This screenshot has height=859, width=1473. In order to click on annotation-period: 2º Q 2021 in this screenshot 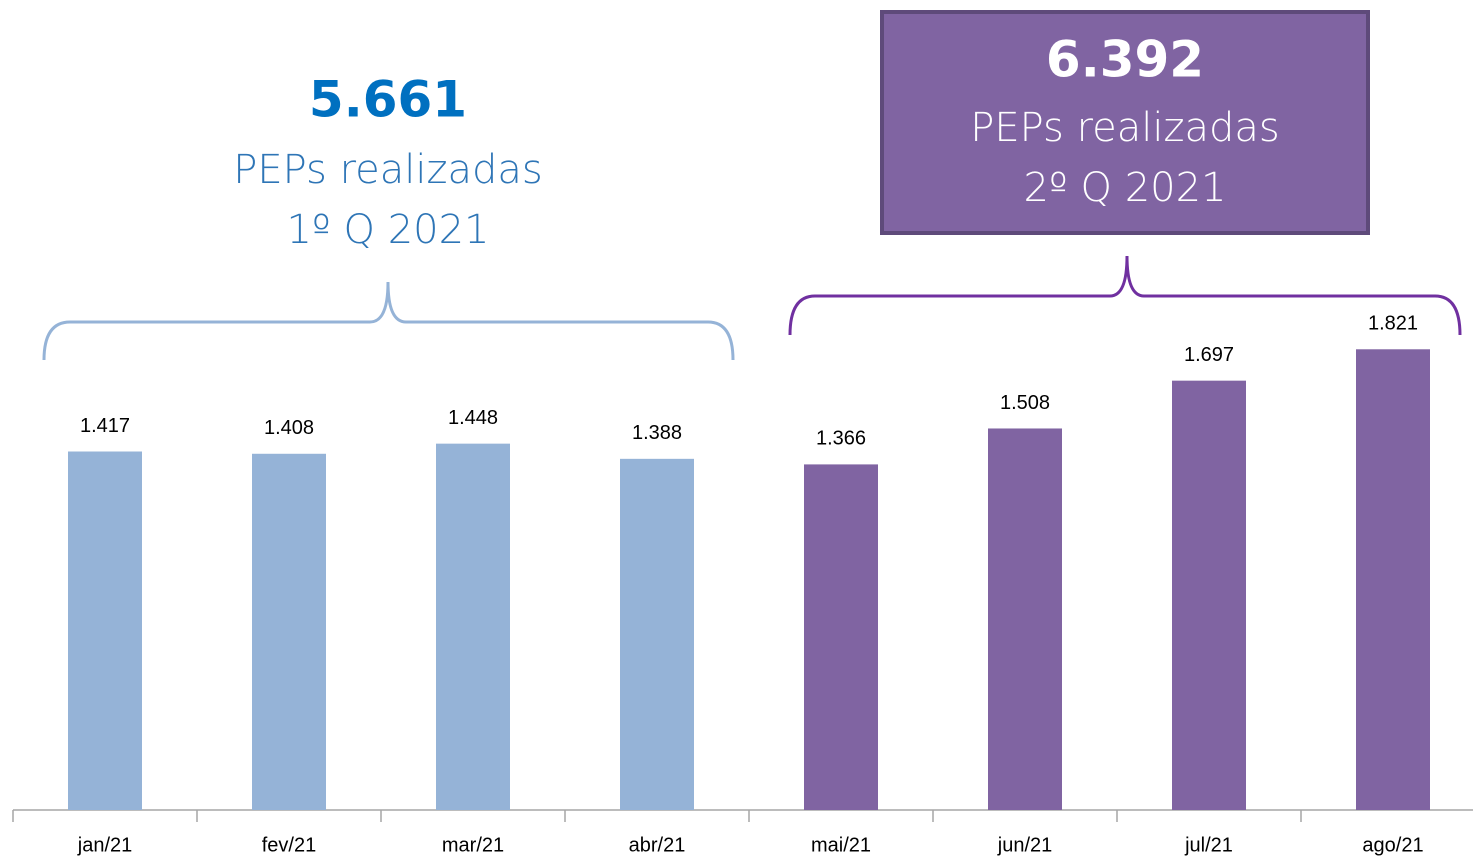, I will do `click(1124, 188)`.